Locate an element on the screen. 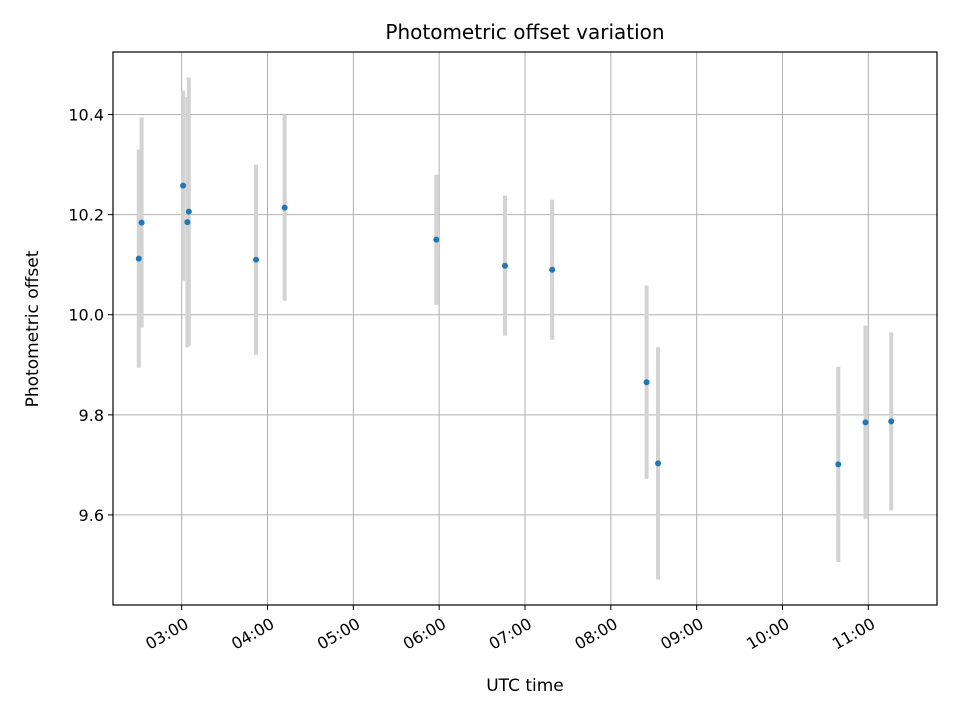 The height and width of the screenshot is (720, 960). y-axis-label: Photometric offset is located at coordinates (33, 328).